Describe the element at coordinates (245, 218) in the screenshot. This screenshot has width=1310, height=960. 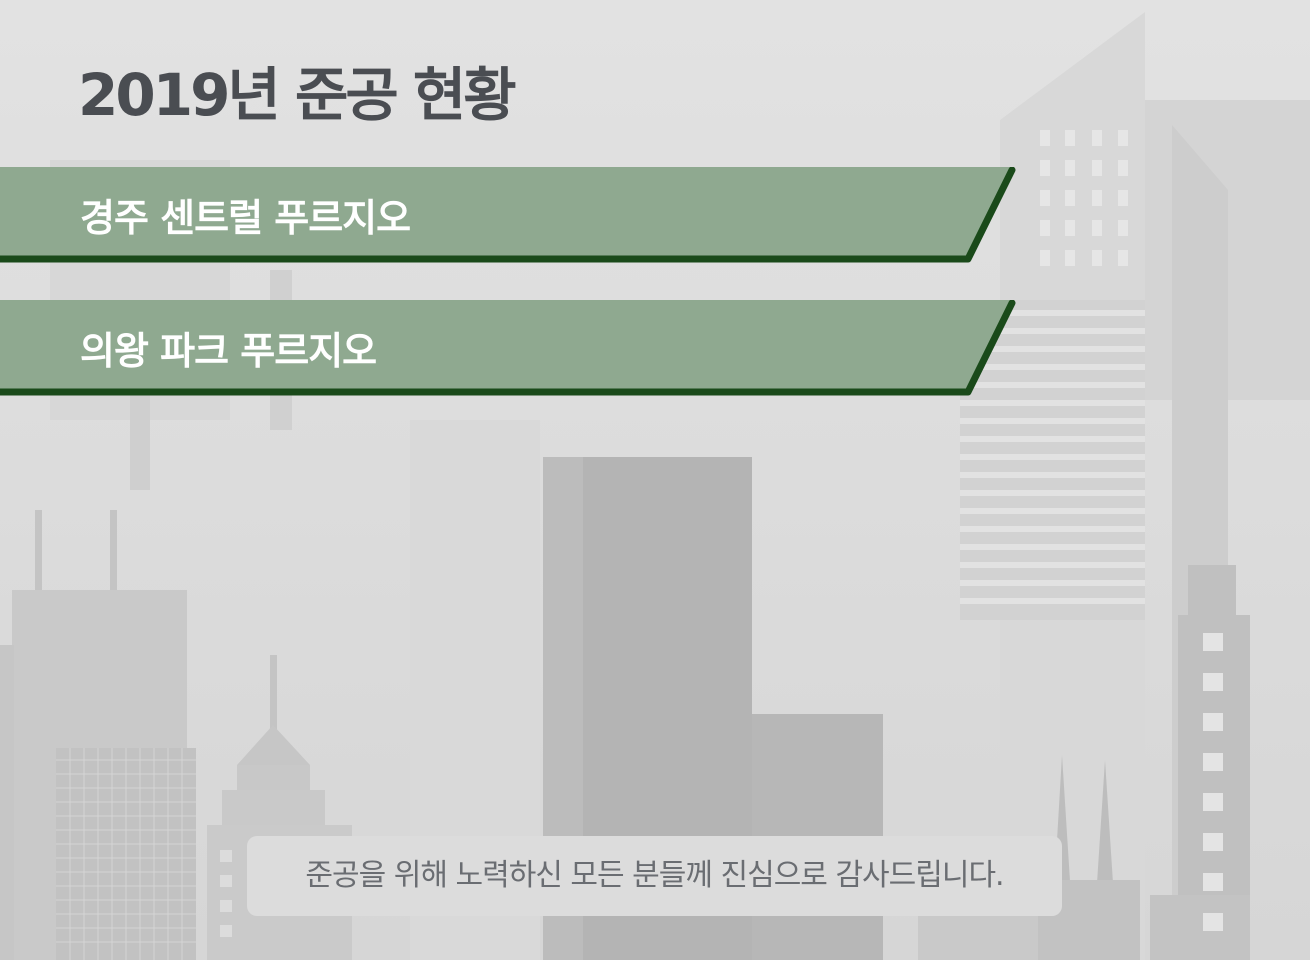
I see `project-name: 경주 센트럴 푸르지오` at that location.